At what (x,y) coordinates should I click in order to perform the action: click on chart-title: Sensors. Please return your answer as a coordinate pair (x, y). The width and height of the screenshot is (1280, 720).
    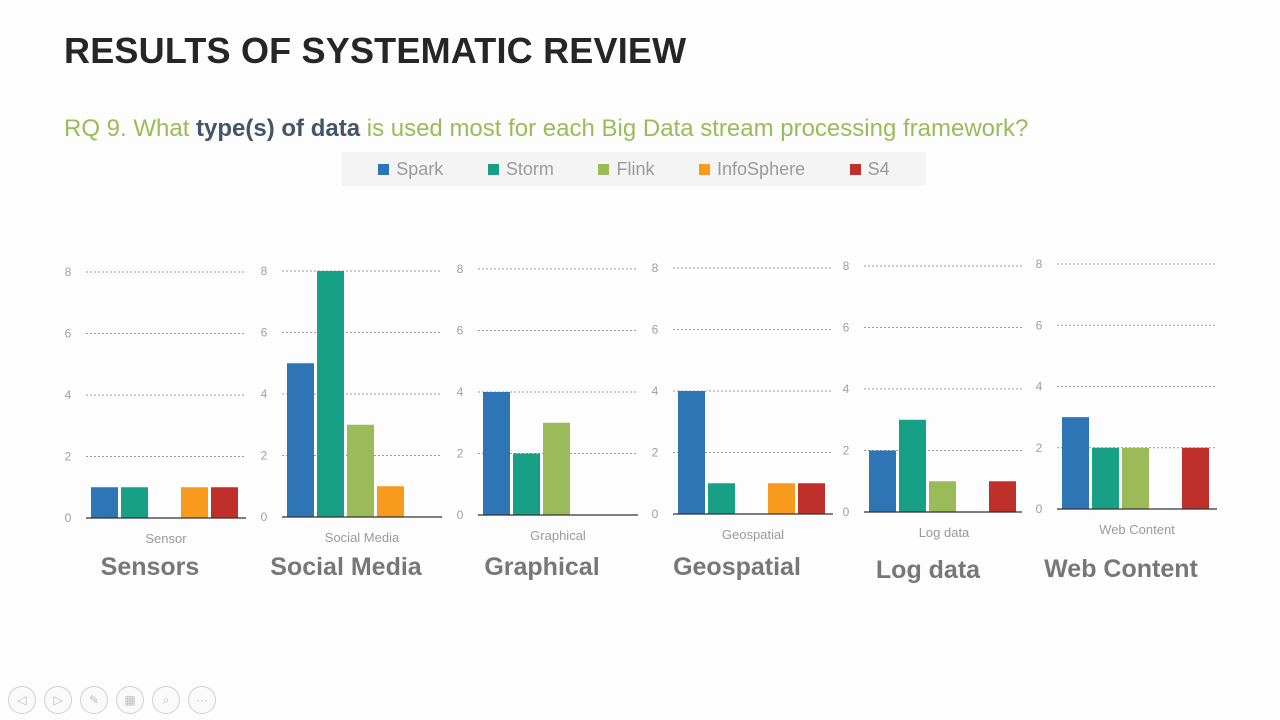
    Looking at the image, I should click on (150, 567).